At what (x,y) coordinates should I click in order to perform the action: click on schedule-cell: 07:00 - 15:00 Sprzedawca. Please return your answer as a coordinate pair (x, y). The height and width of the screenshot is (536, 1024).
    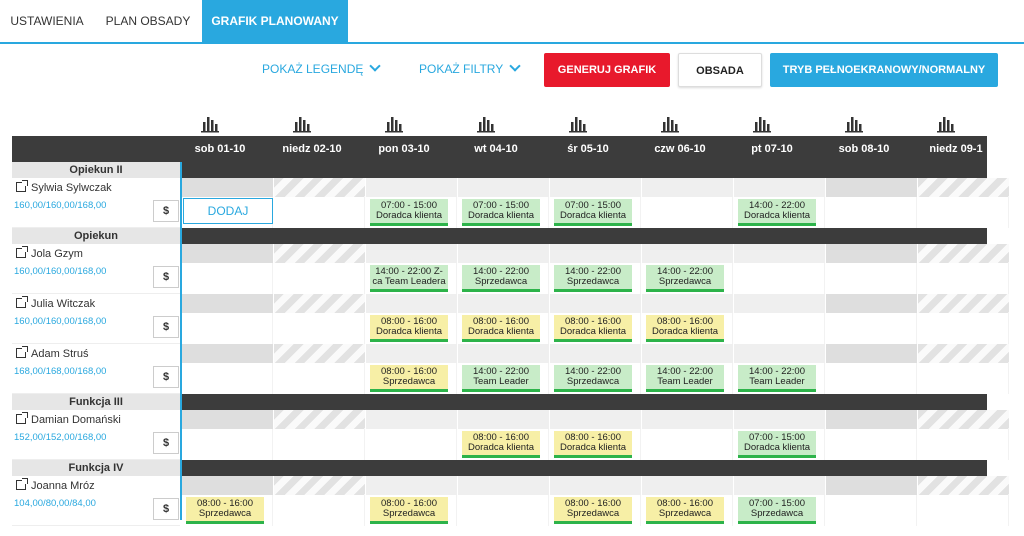
    Looking at the image, I should click on (780, 501).